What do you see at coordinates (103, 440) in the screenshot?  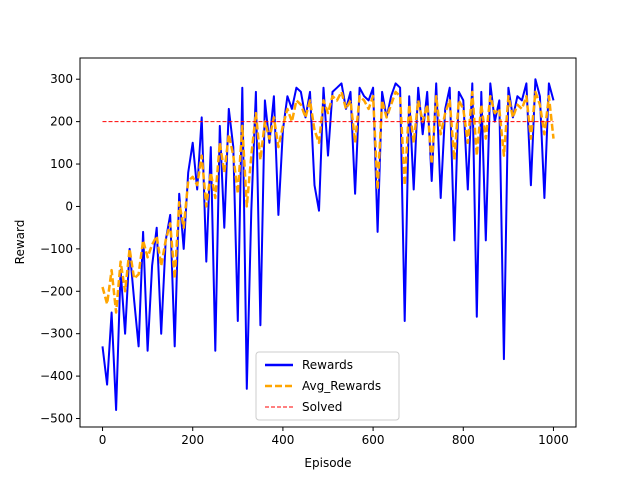 I see `x-tick-label: 0` at bounding box center [103, 440].